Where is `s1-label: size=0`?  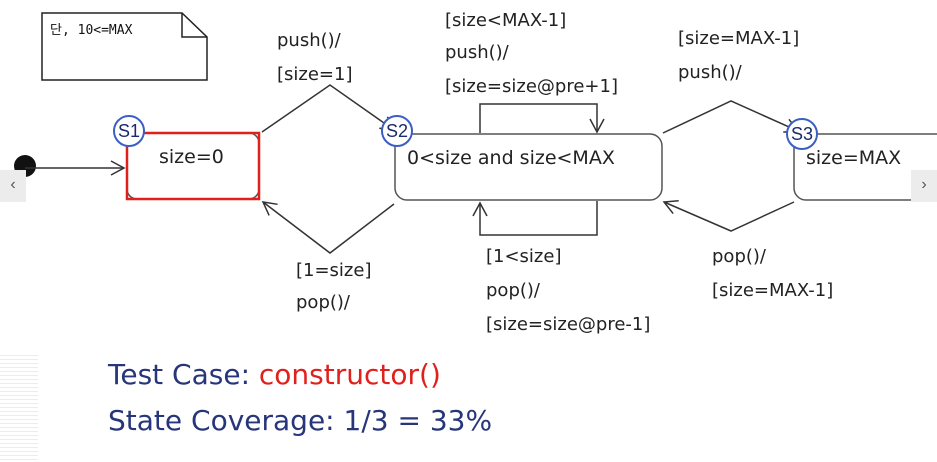
s1-label: size=0 is located at coordinates (191, 157).